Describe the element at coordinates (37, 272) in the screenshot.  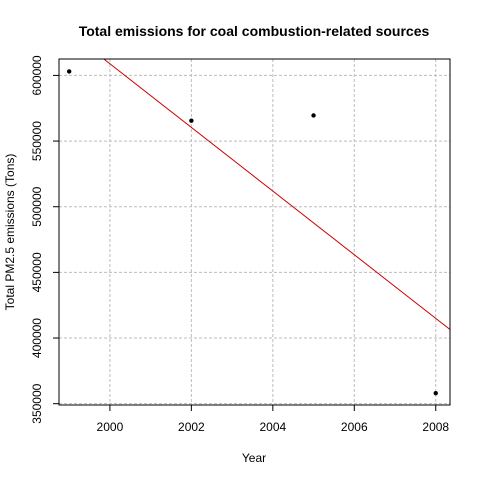
I see `y-tick-label: 450000` at that location.